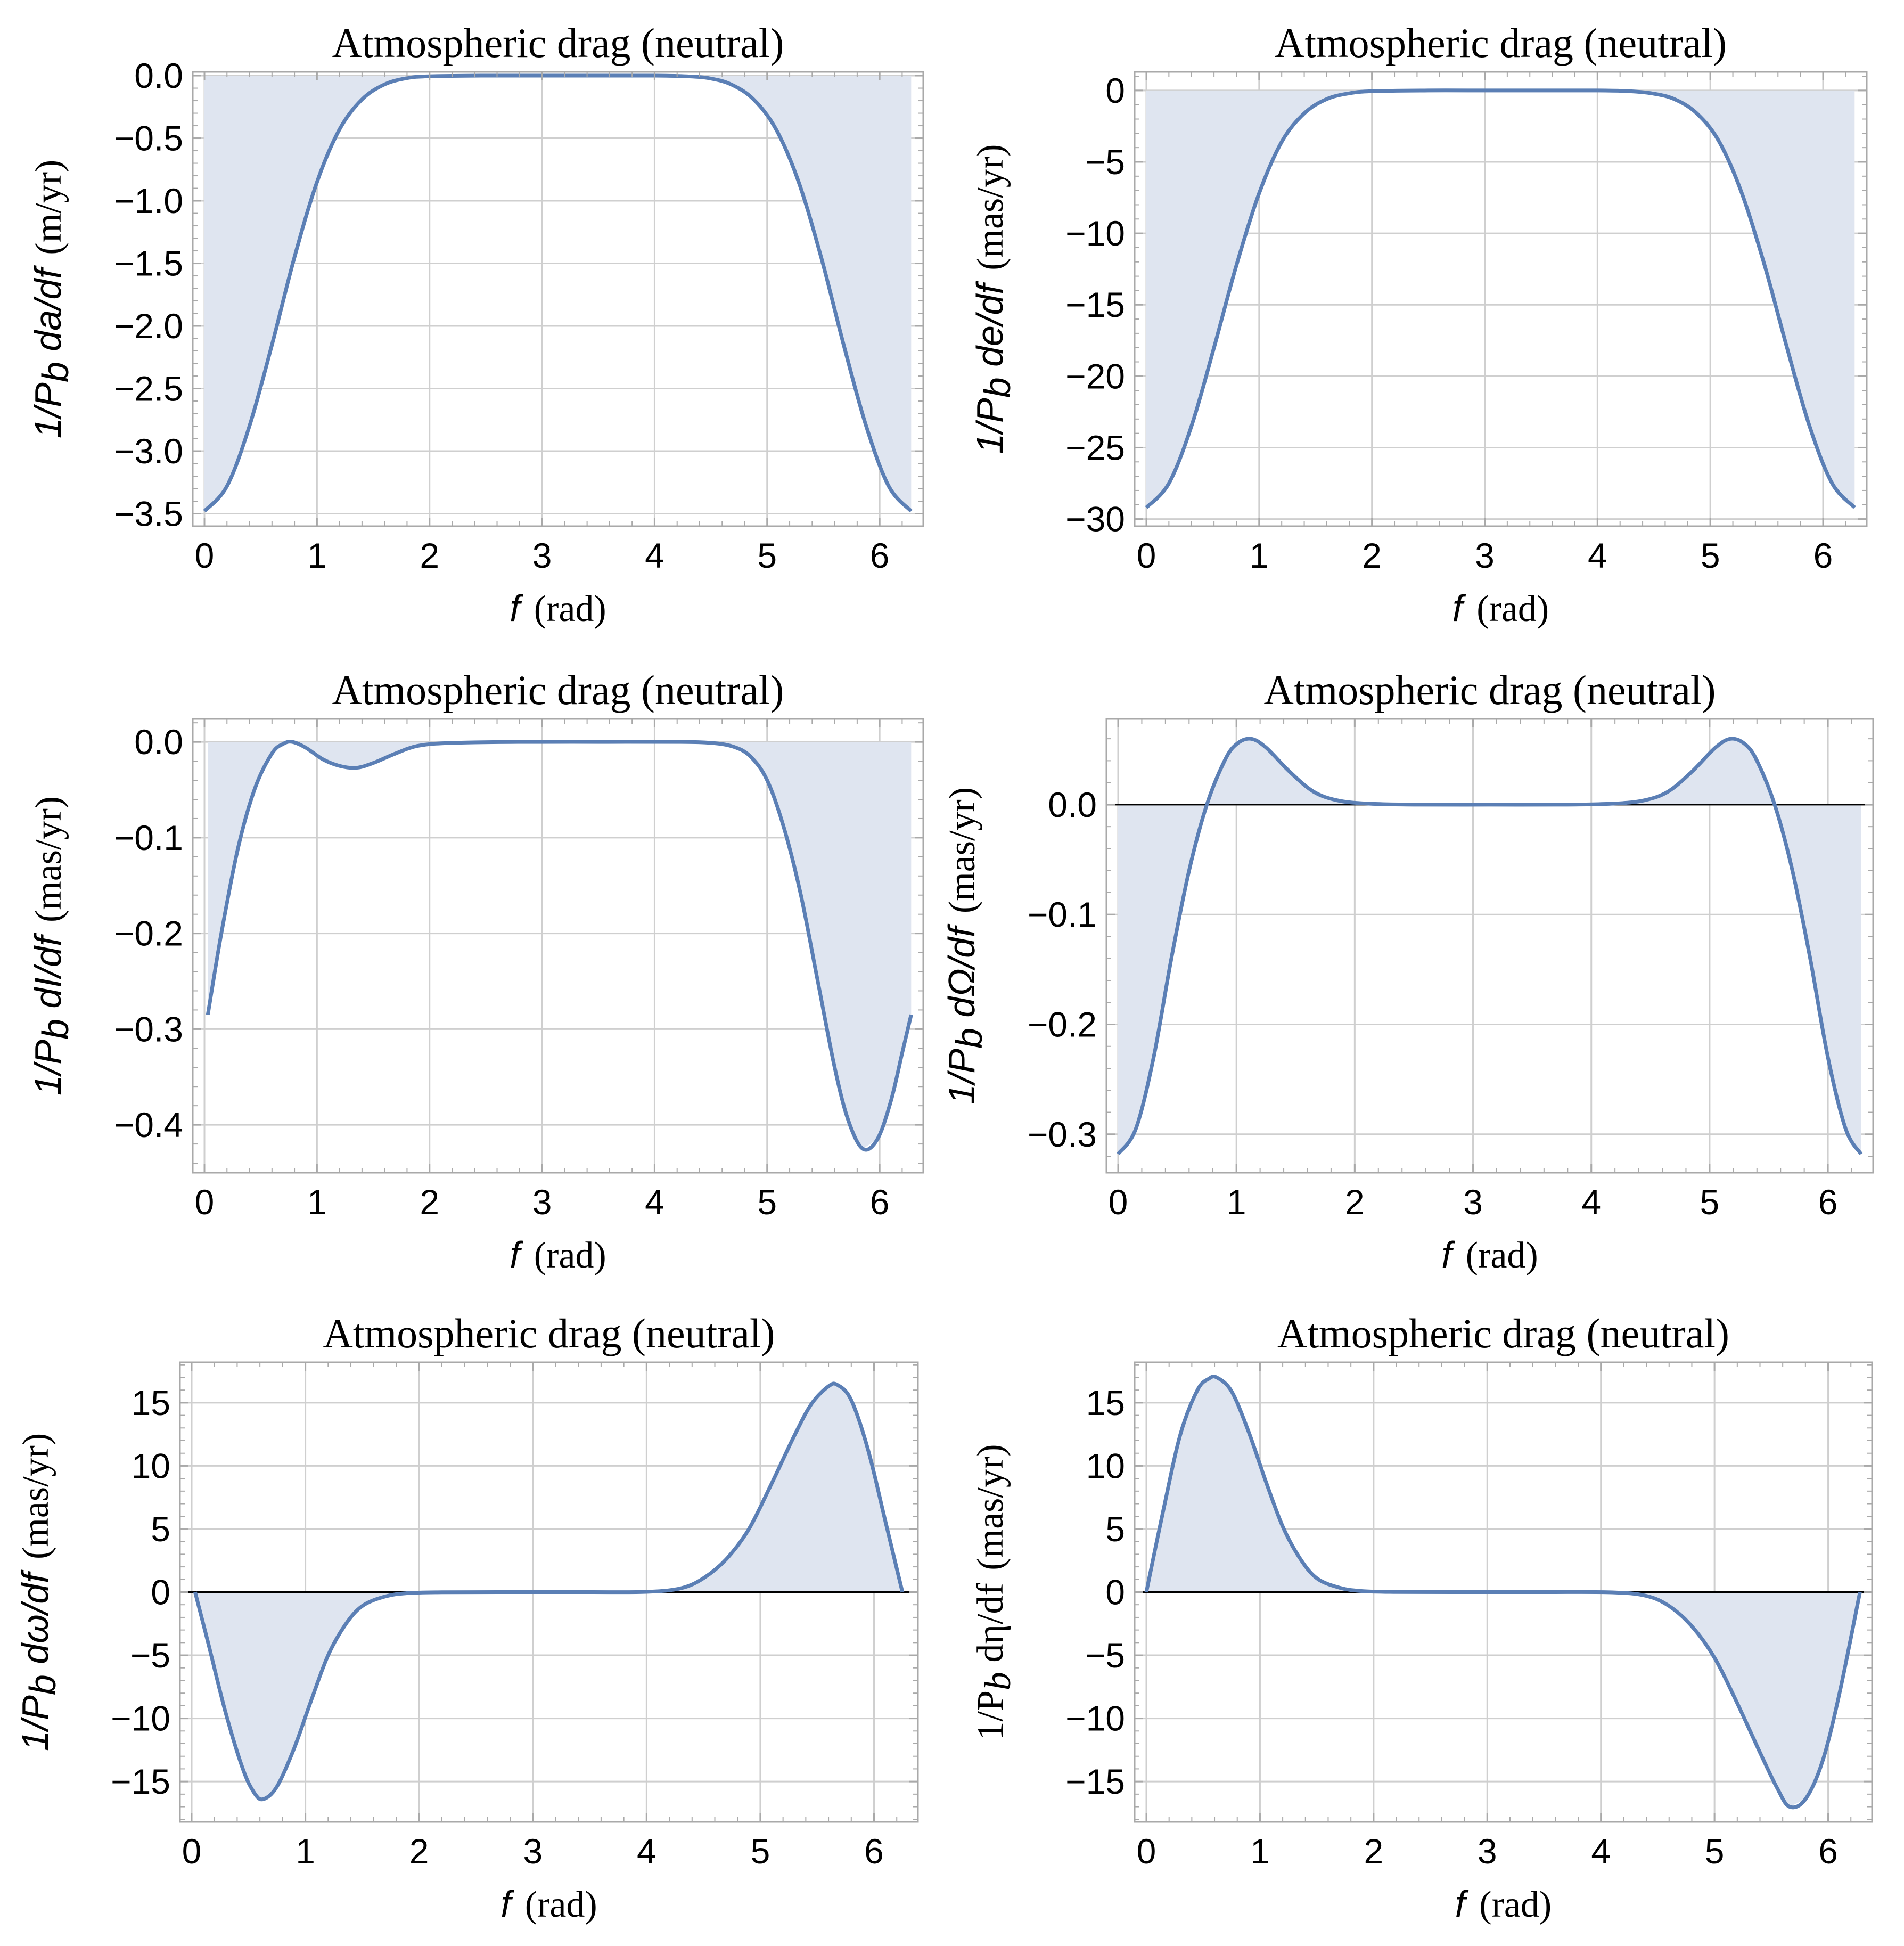 The height and width of the screenshot is (1946, 1904). Describe the element at coordinates (962, 973) in the screenshot. I see `y-label-derivative: dΩ/df` at that location.